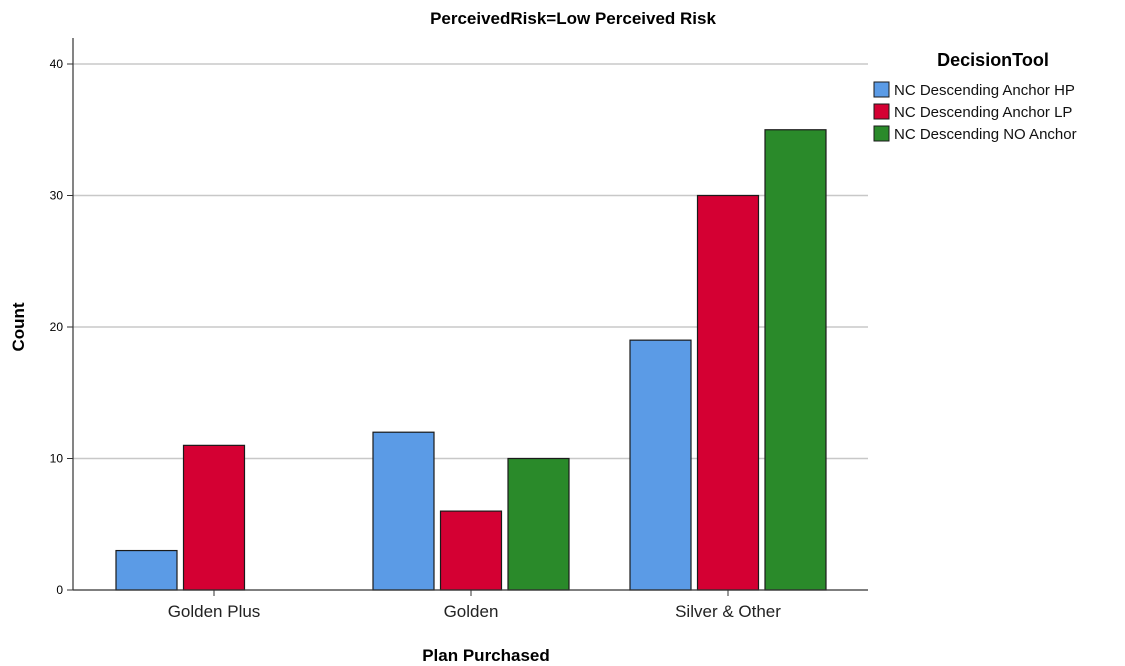 The width and height of the screenshot is (1125, 666). What do you see at coordinates (983, 112) in the screenshot?
I see `legend-label: NC Descending Anchor LP` at bounding box center [983, 112].